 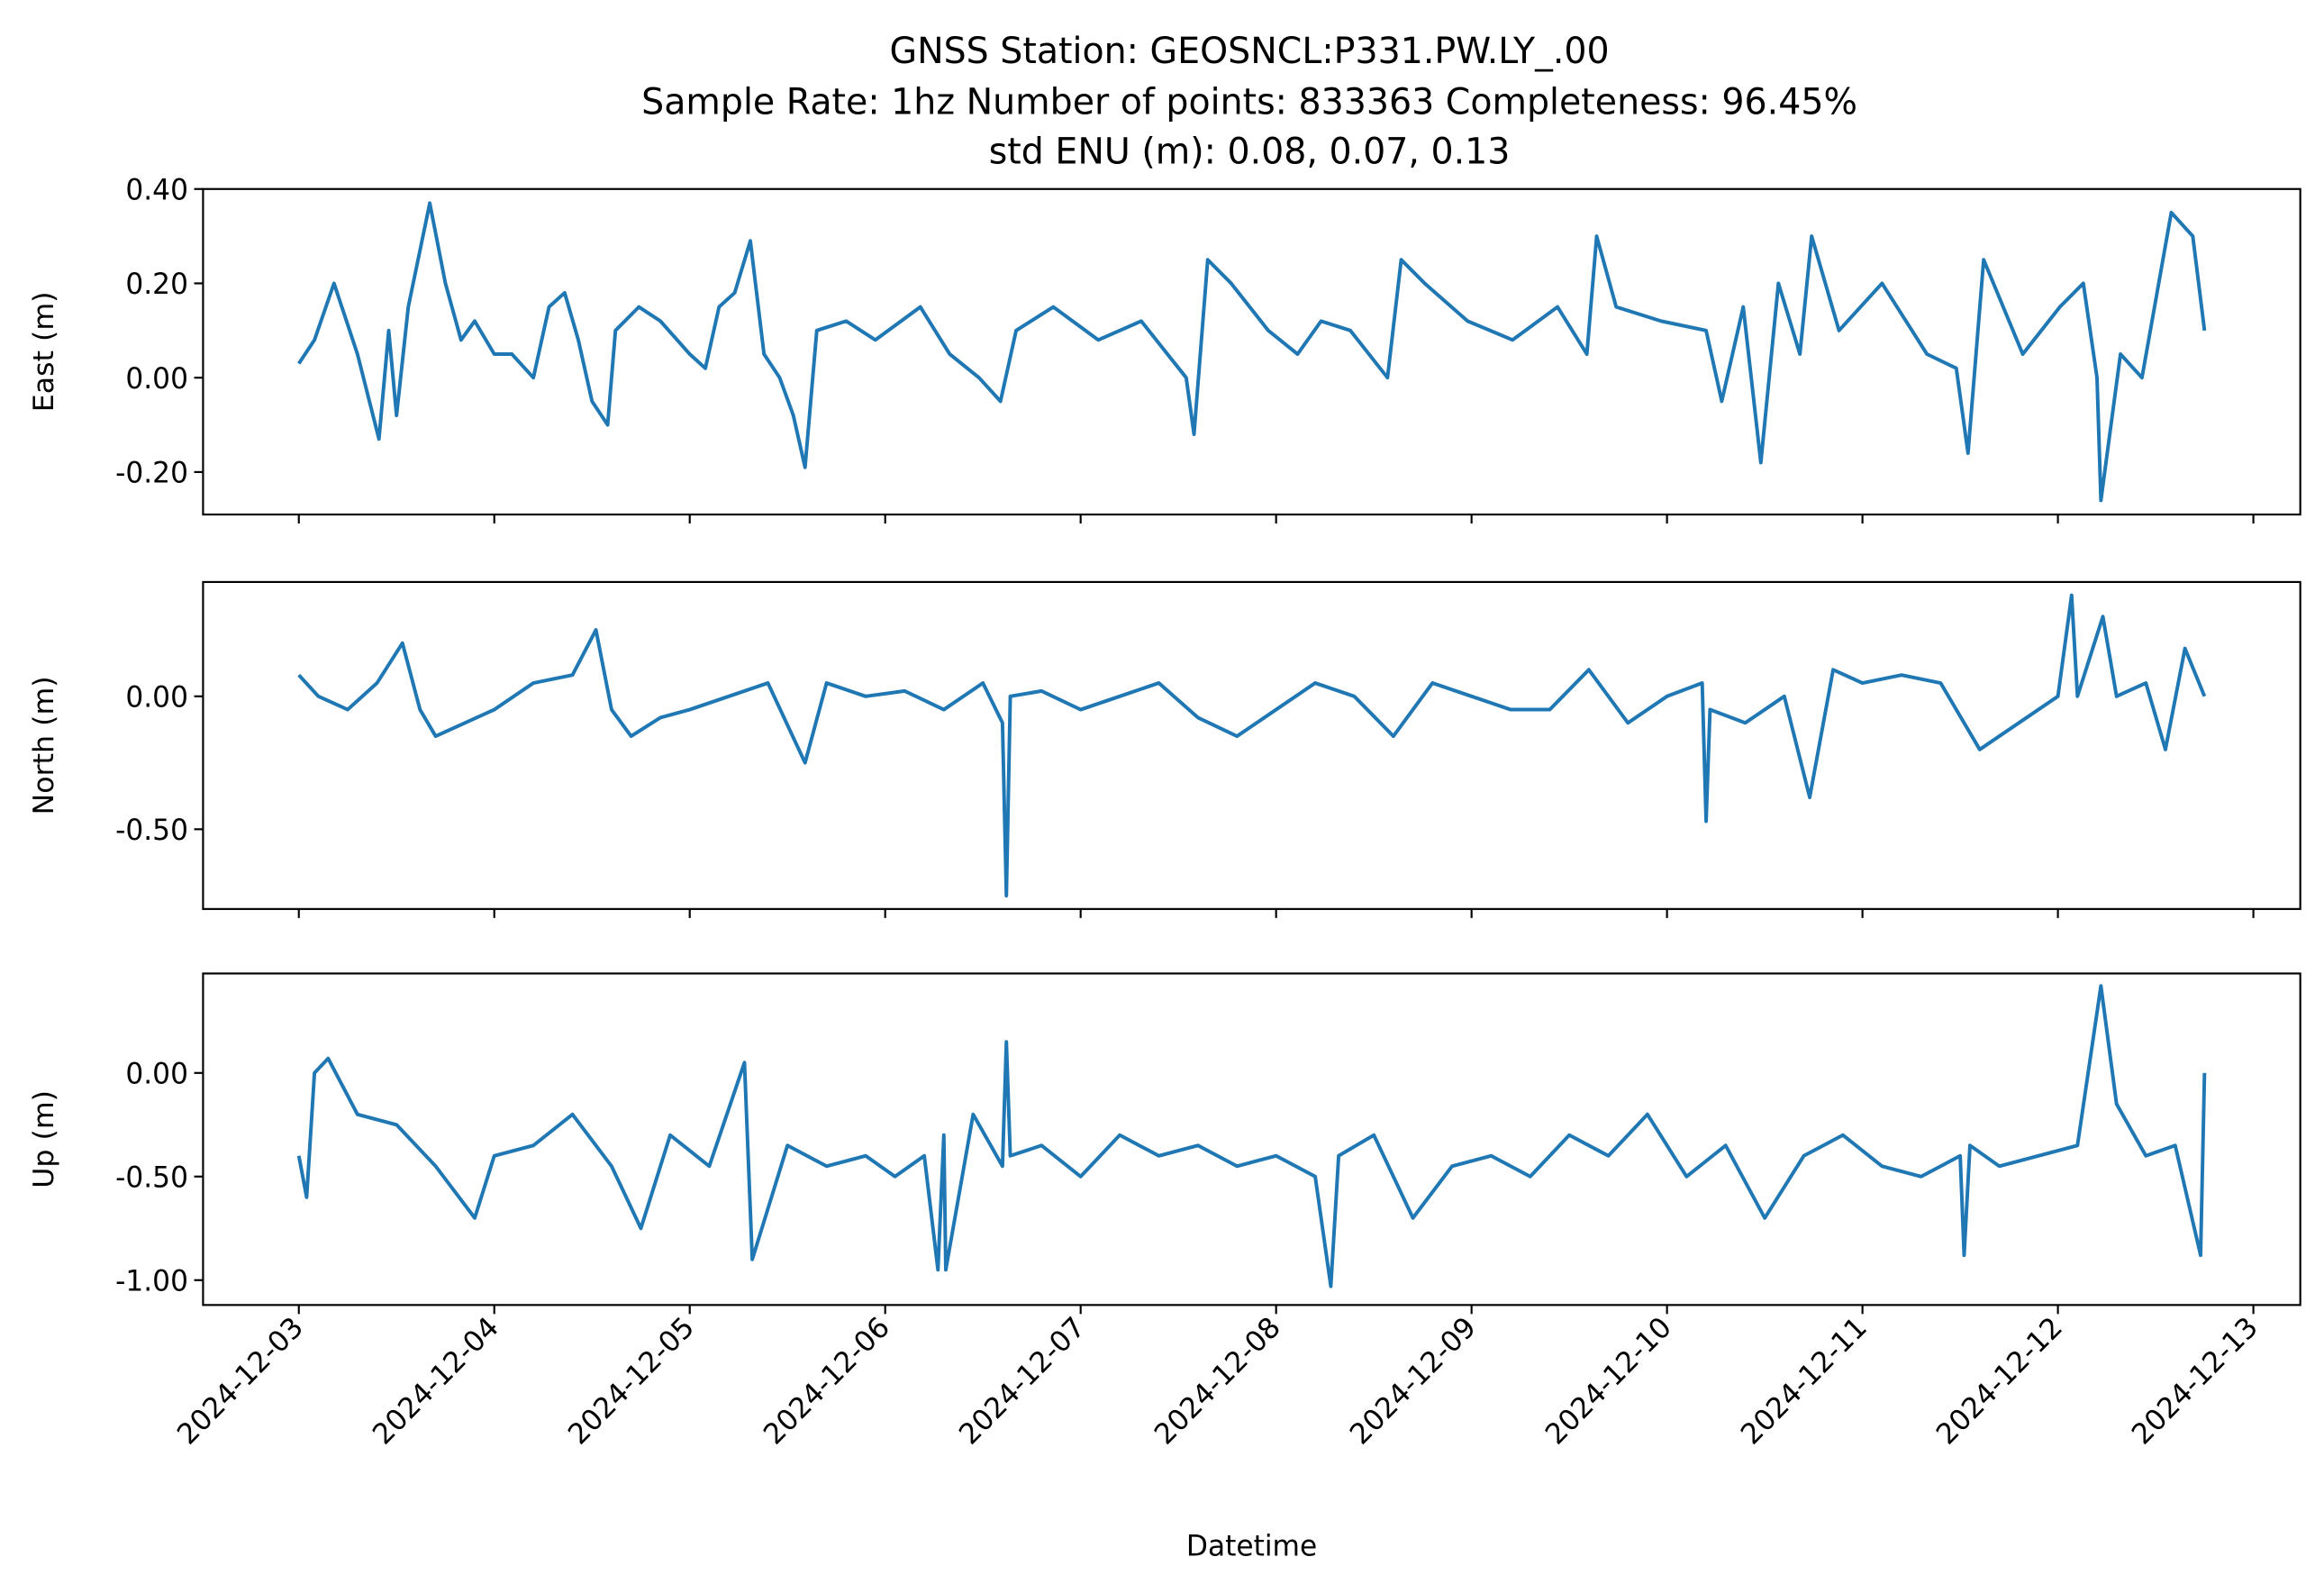 I want to click on y-axis-label: East (m), so click(x=44, y=352).